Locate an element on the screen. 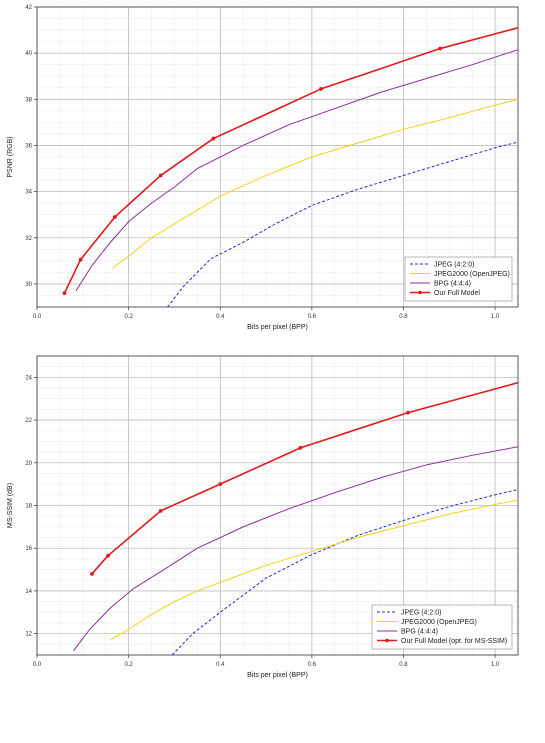  y-tick-label: 36 is located at coordinates (28, 146).